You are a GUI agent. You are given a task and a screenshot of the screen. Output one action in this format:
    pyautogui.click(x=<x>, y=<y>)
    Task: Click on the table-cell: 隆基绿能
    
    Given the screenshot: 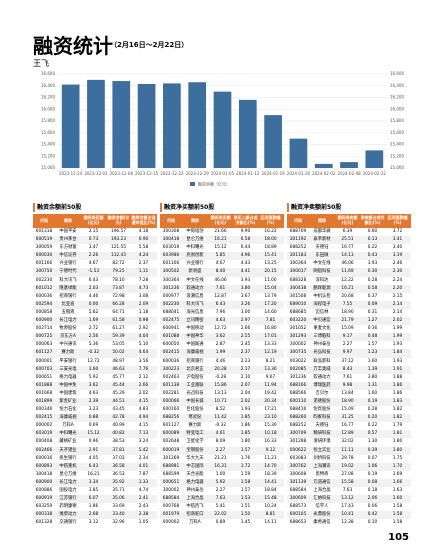 What is the action you would take?
    pyautogui.click(x=68, y=288)
    